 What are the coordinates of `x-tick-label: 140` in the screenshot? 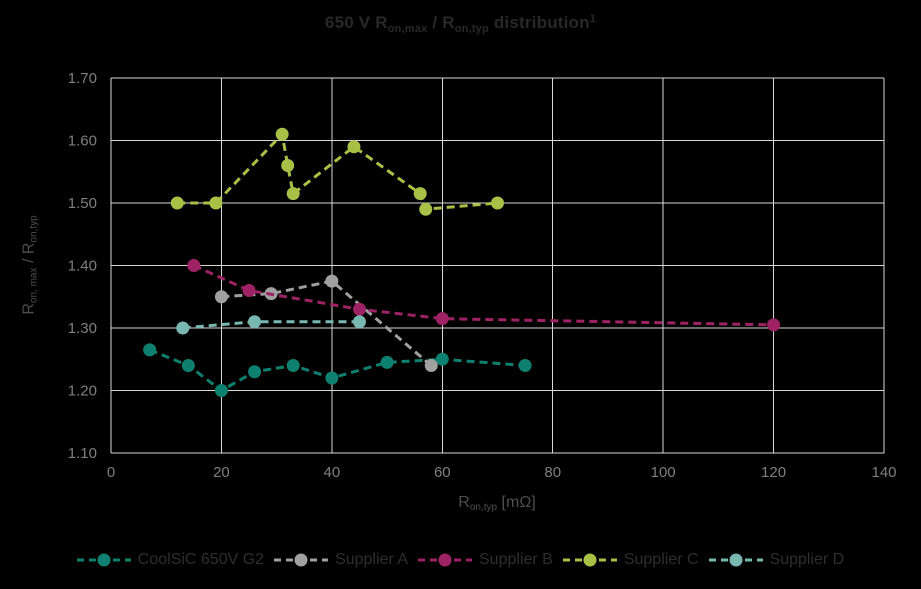 It's located at (883, 472).